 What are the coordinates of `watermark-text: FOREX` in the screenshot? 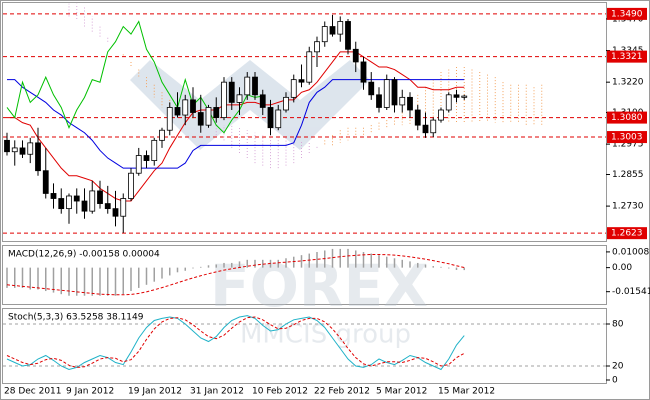 It's located at (319, 286).